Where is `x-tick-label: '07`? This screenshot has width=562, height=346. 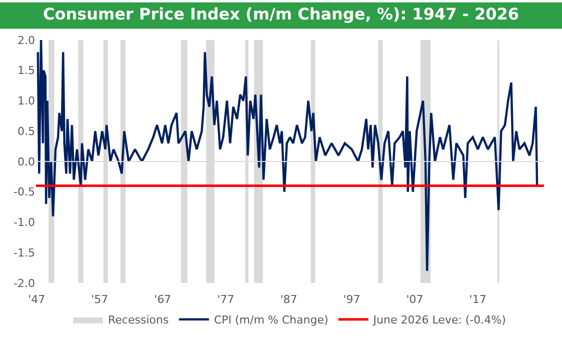 x-tick-label: '07 is located at coordinates (415, 299).